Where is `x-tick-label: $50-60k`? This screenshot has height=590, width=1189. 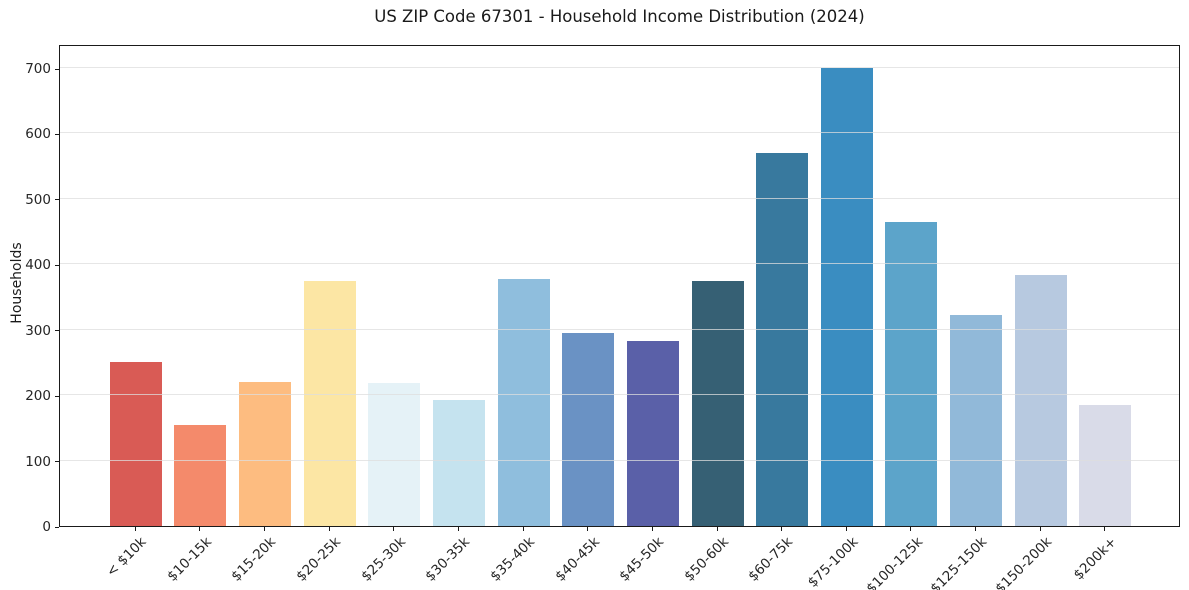 x-tick-label: $50-60k is located at coordinates (706, 559).